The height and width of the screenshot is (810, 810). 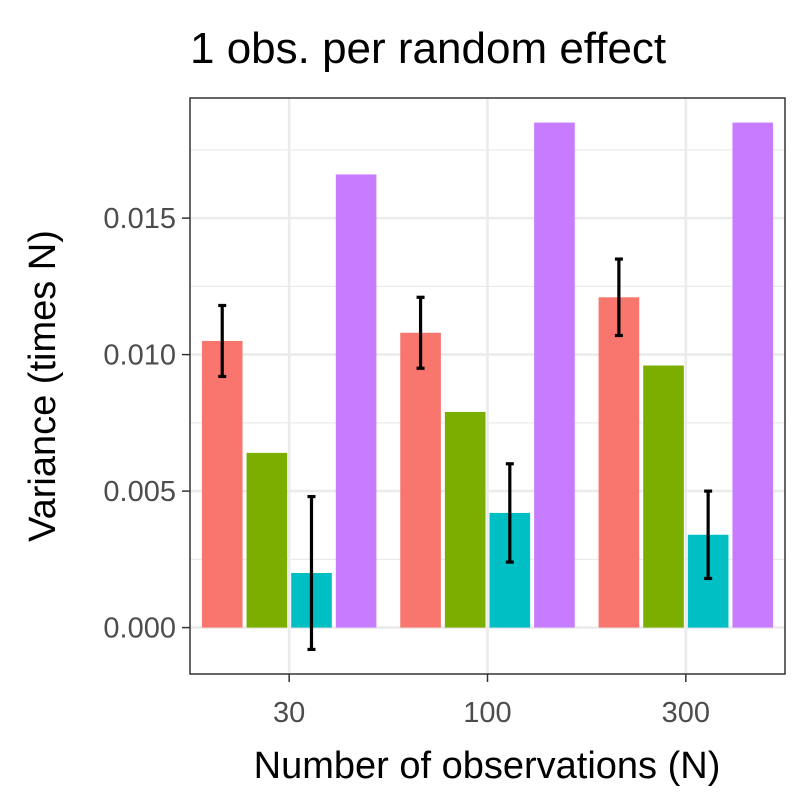 What do you see at coordinates (43, 386) in the screenshot?
I see `y-axis-title: Variance (times N)` at bounding box center [43, 386].